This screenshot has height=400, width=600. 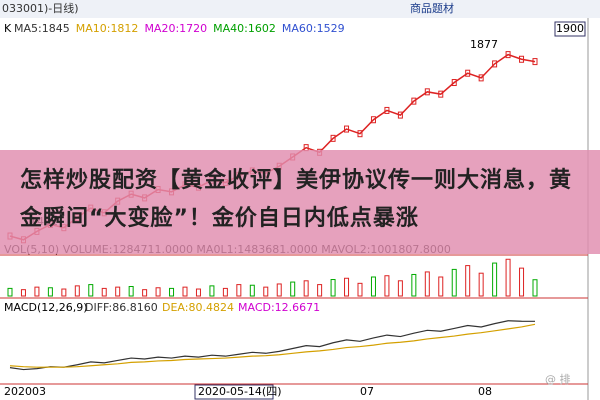 I want to click on ma-label: MA5:1845, so click(x=42, y=28).